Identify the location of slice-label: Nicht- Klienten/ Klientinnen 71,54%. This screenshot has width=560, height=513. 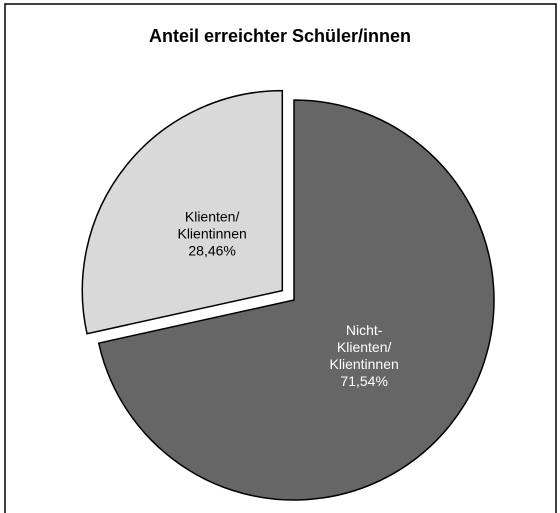
(364, 356).